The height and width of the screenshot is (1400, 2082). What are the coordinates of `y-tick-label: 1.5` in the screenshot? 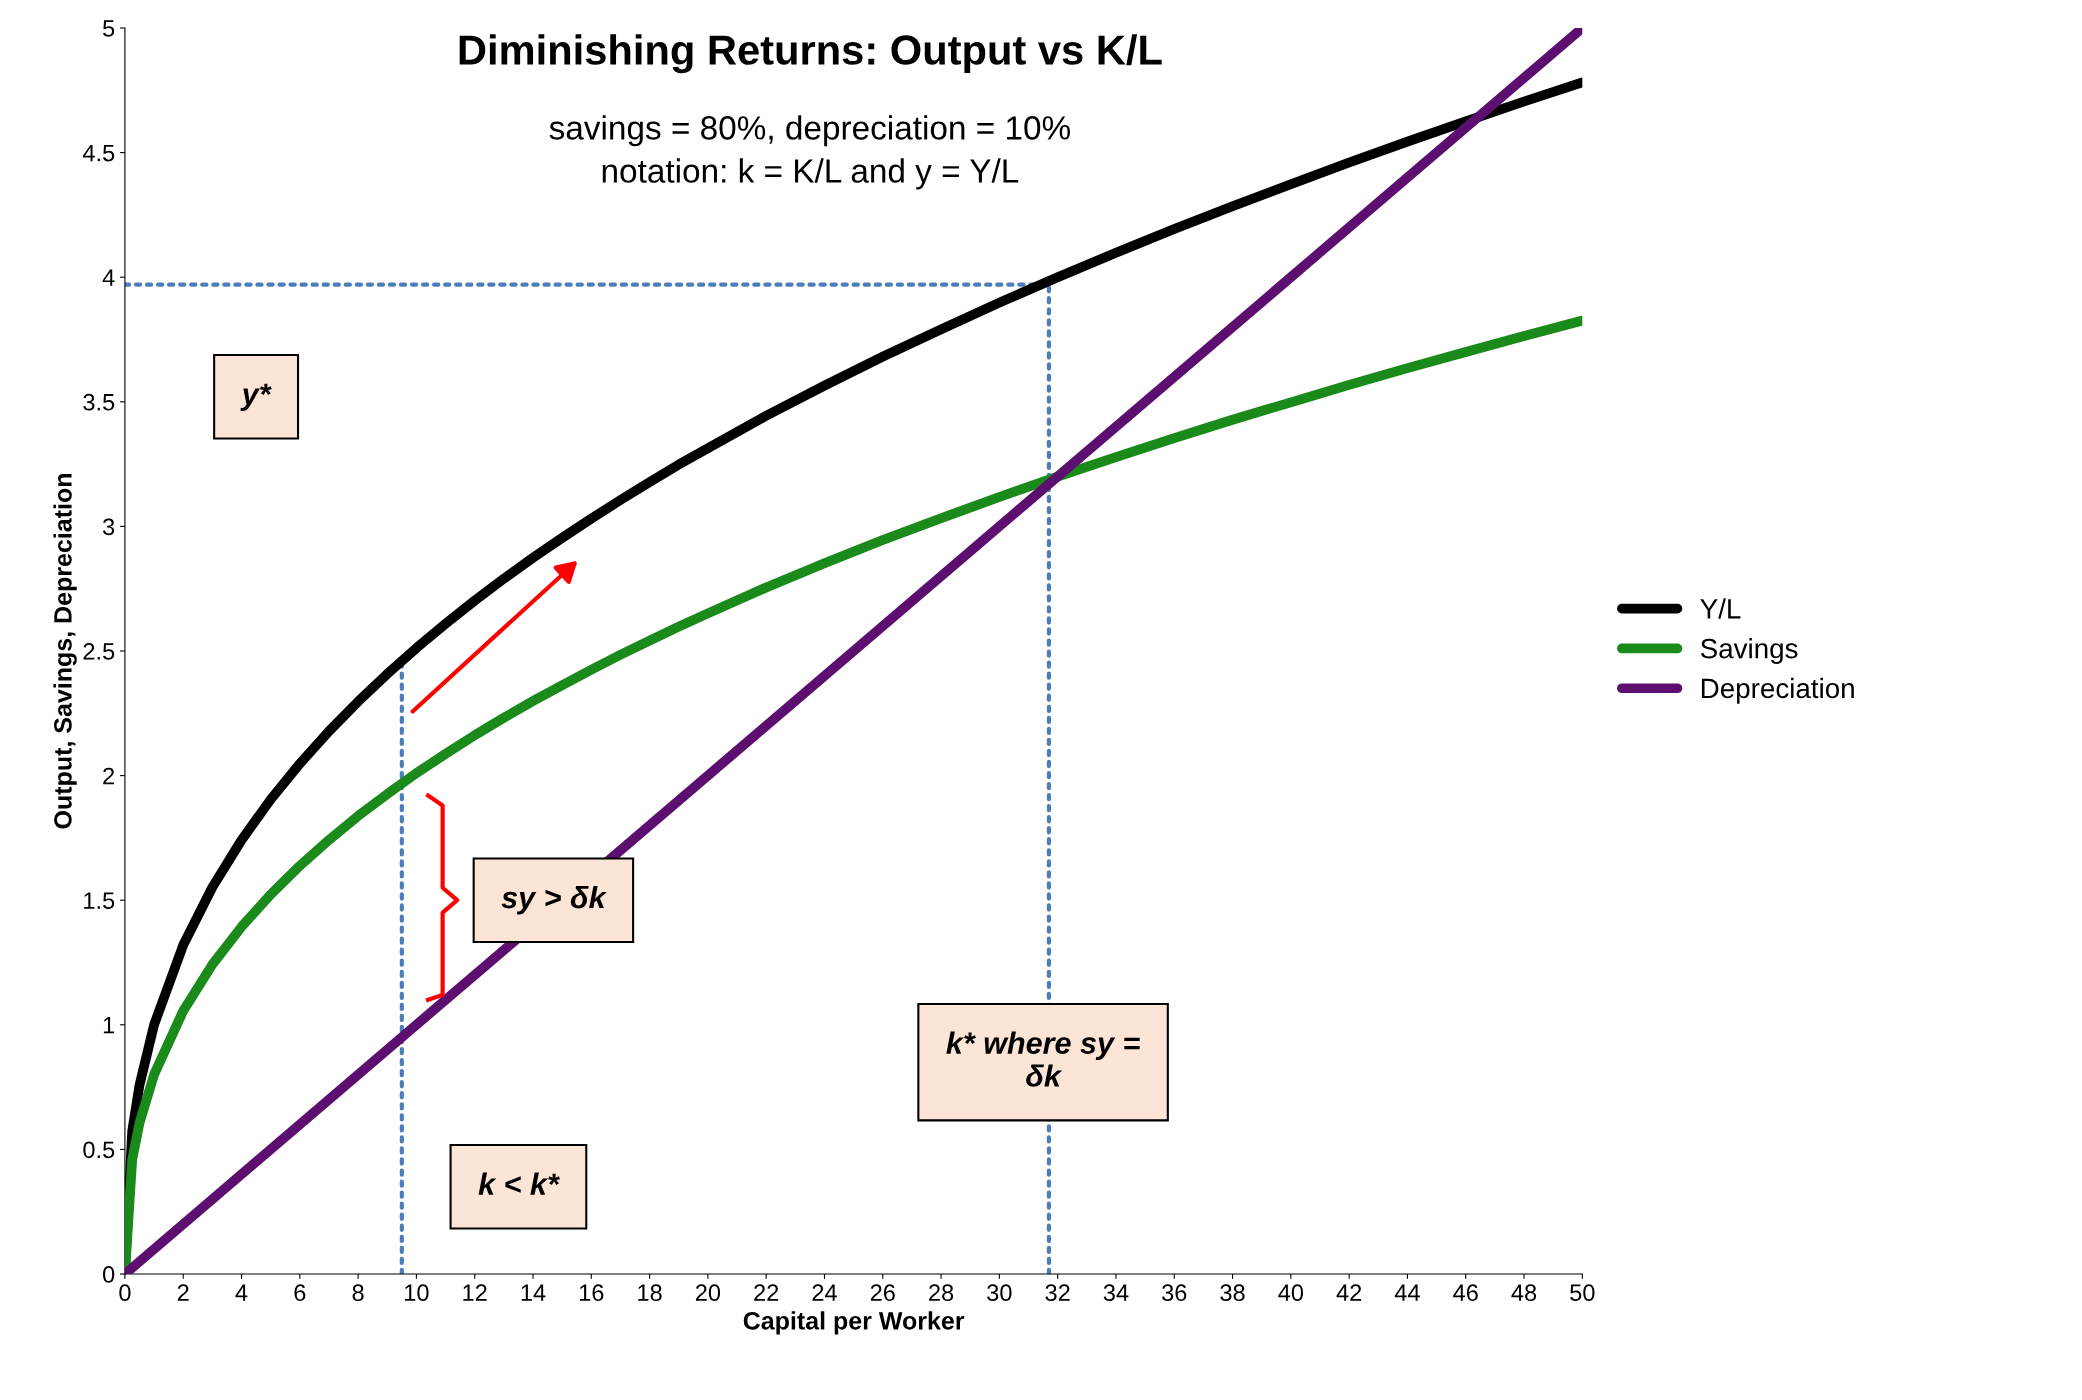 It's located at (99, 900).